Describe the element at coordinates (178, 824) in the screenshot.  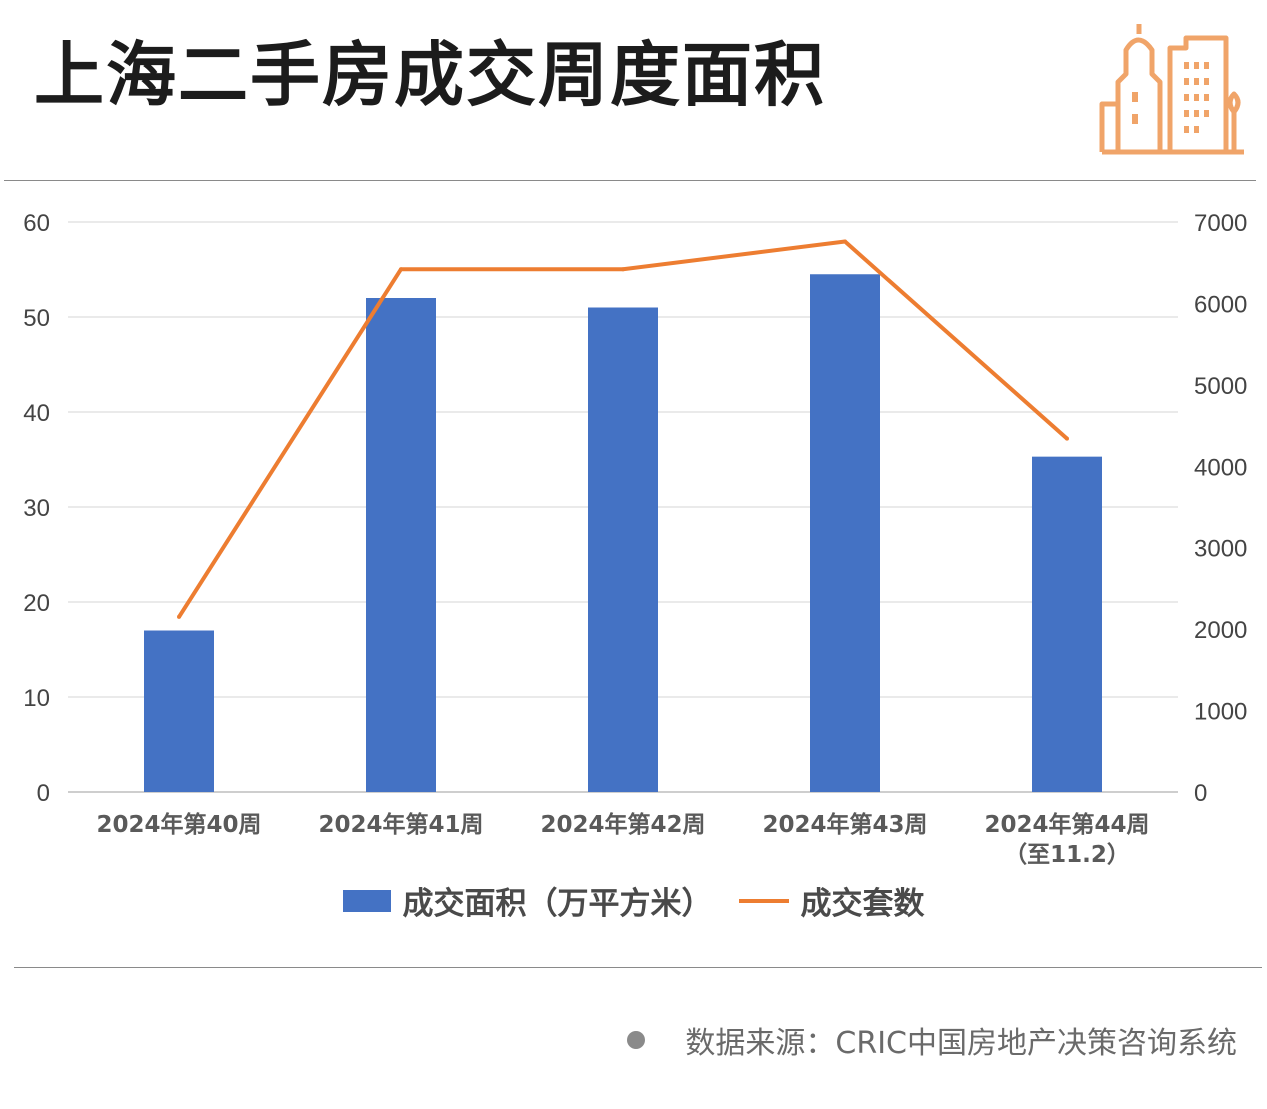
I see `x-tick-label: 2024年第40周` at that location.